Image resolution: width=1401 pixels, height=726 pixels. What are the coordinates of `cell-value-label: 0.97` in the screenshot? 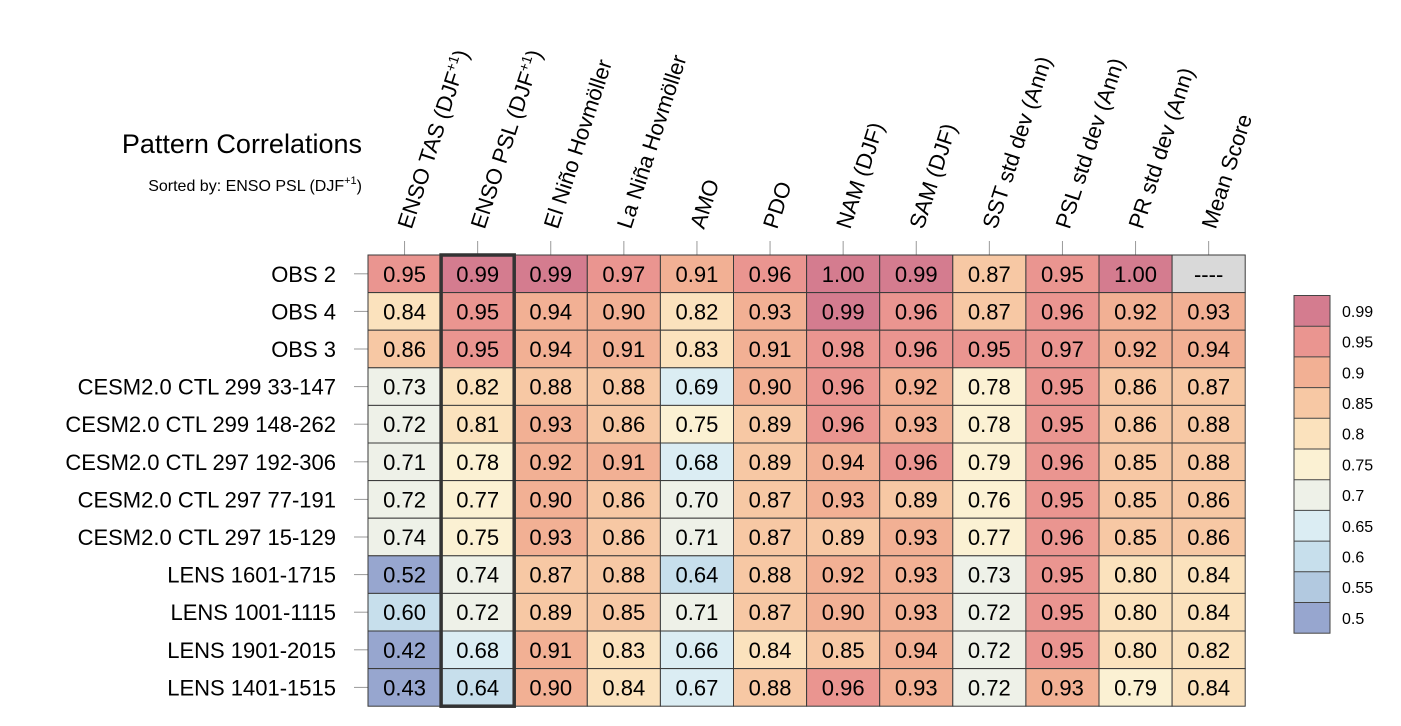 It's located at (623, 274).